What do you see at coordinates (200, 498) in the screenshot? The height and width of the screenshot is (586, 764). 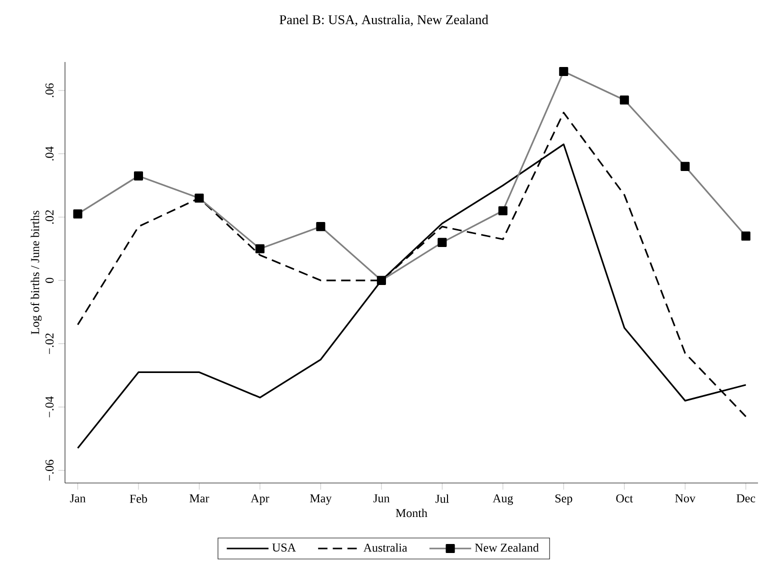 I see `x-tick-label: Mar` at bounding box center [200, 498].